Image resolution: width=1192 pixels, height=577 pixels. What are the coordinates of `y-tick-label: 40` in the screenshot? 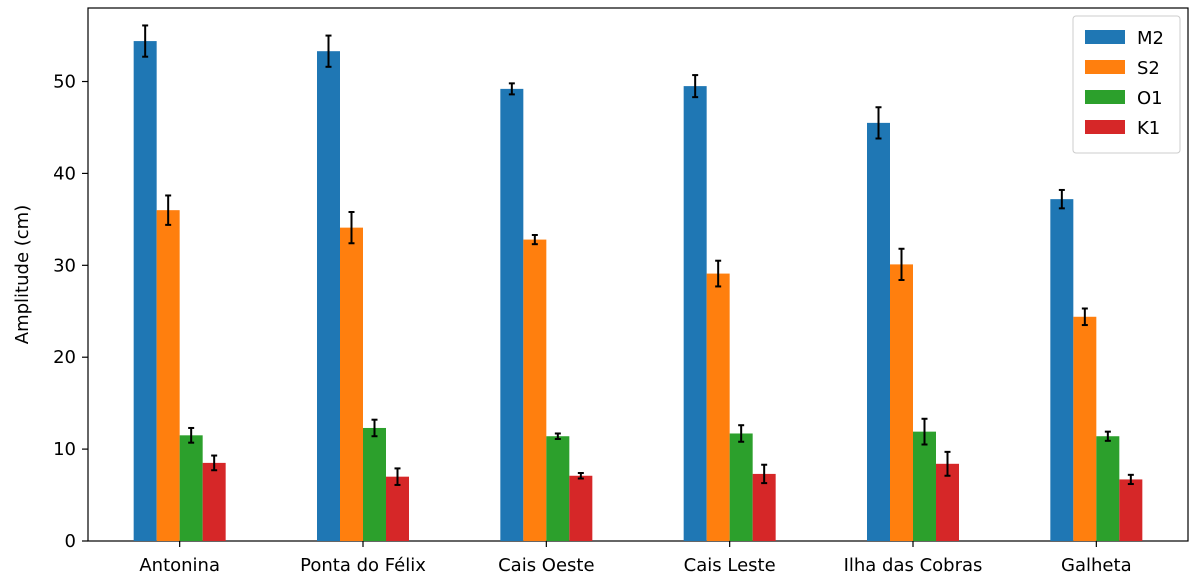 It's located at (64, 173).